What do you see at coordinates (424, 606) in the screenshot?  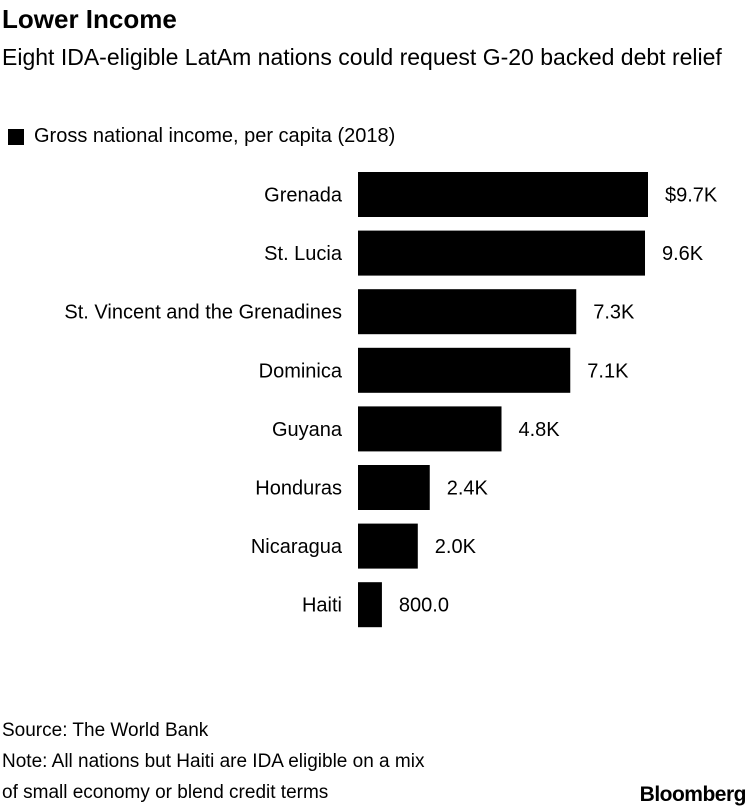 I see `value-label: 800.0` at bounding box center [424, 606].